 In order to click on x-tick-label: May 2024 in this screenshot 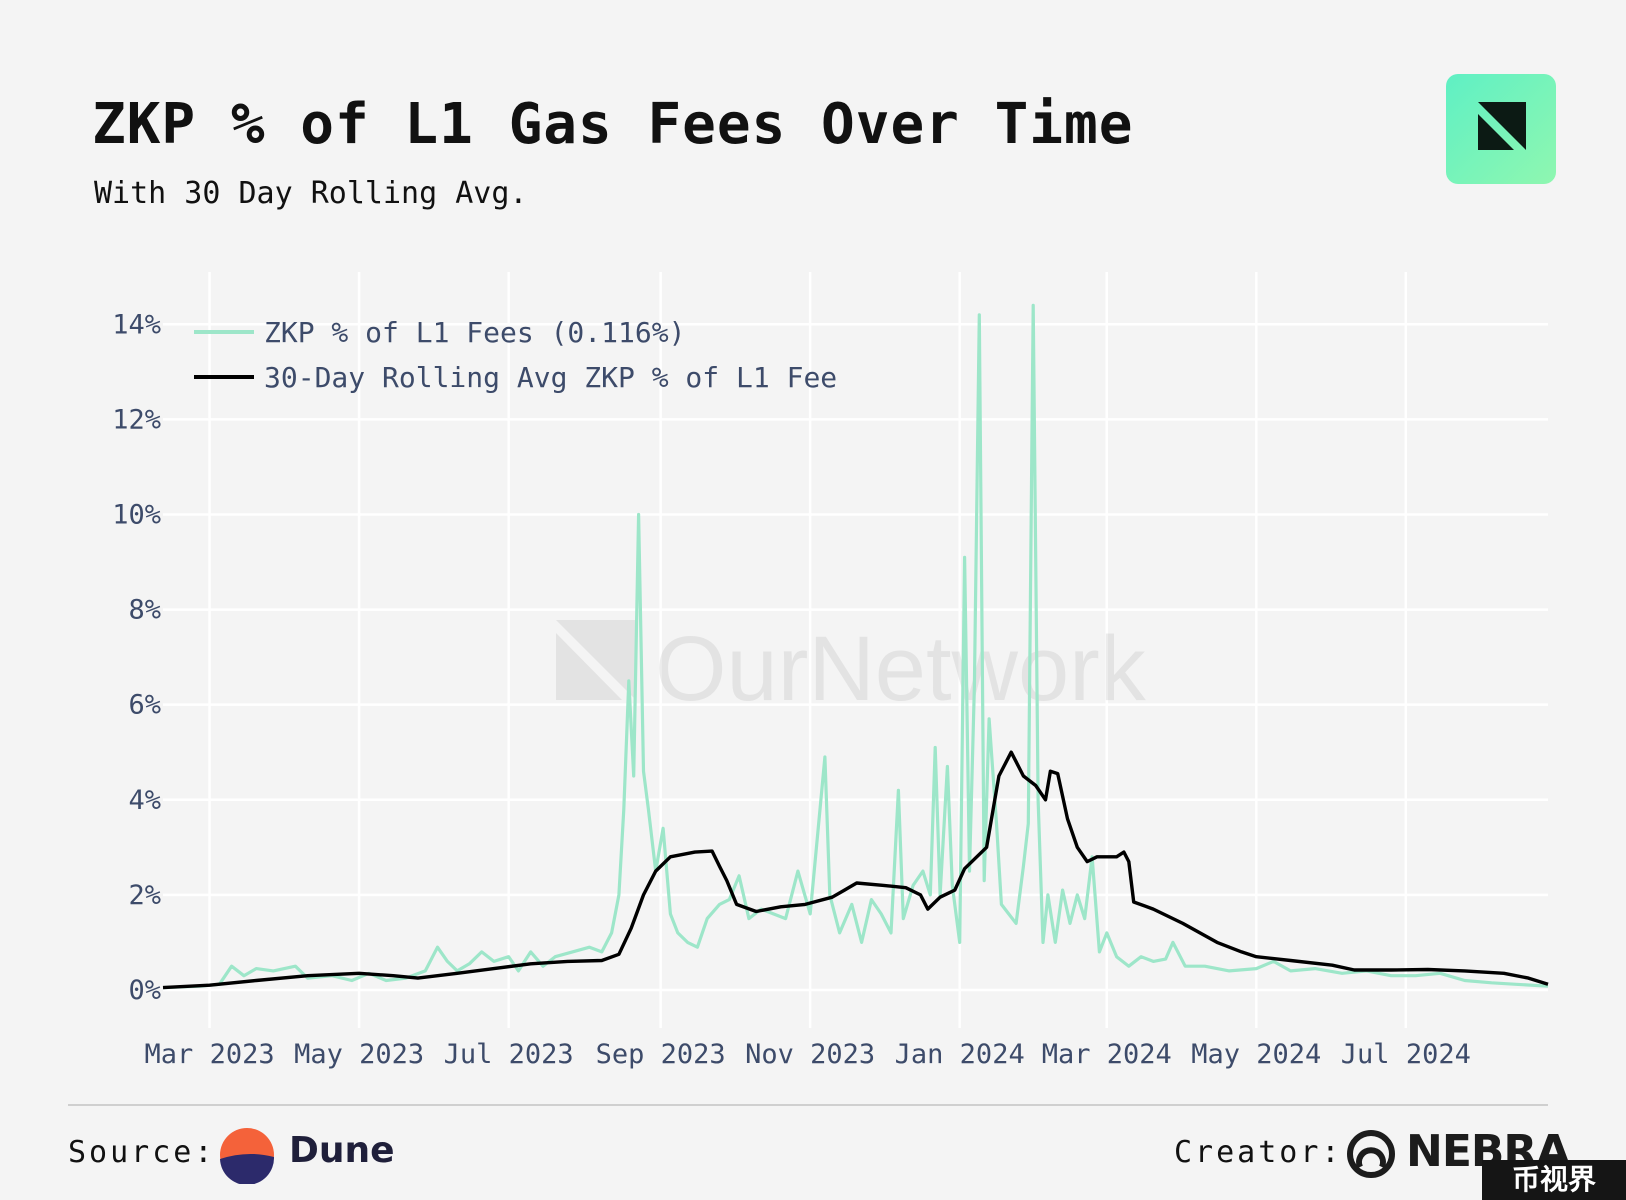, I will do `click(1256, 1054)`.